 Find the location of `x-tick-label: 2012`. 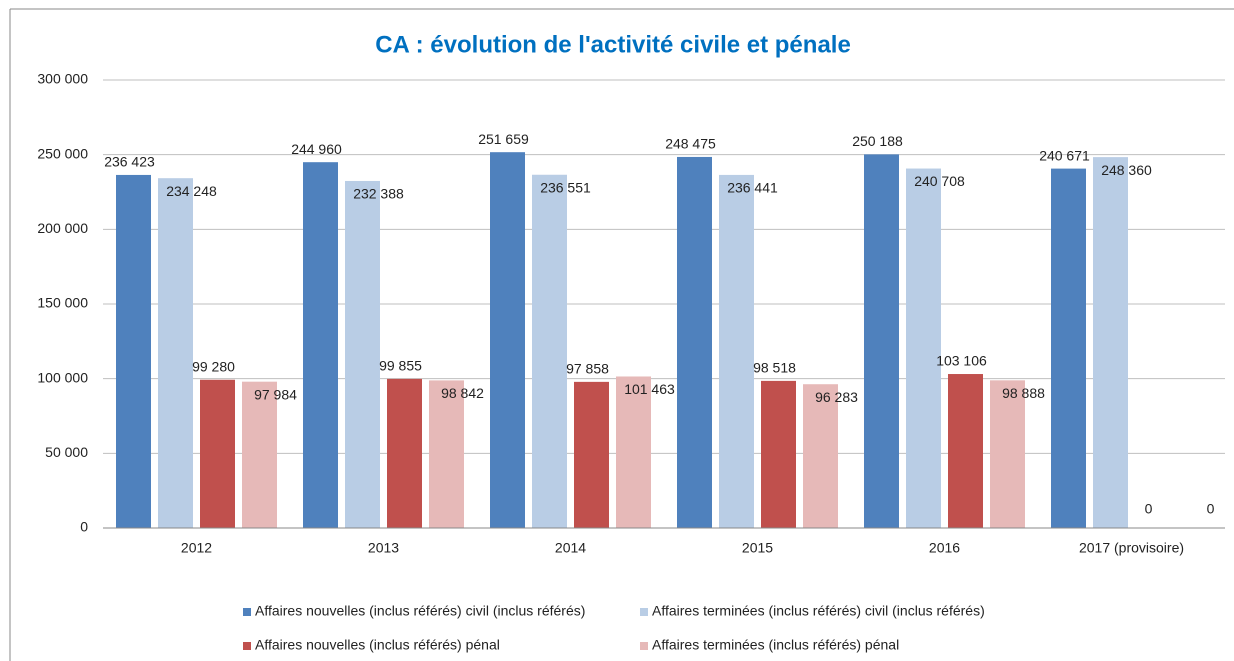

x-tick-label: 2012 is located at coordinates (196, 548).